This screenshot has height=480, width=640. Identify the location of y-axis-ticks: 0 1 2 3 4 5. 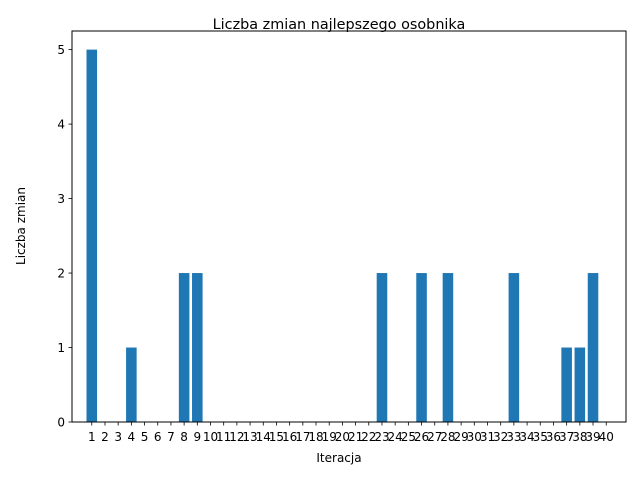
(64, 236).